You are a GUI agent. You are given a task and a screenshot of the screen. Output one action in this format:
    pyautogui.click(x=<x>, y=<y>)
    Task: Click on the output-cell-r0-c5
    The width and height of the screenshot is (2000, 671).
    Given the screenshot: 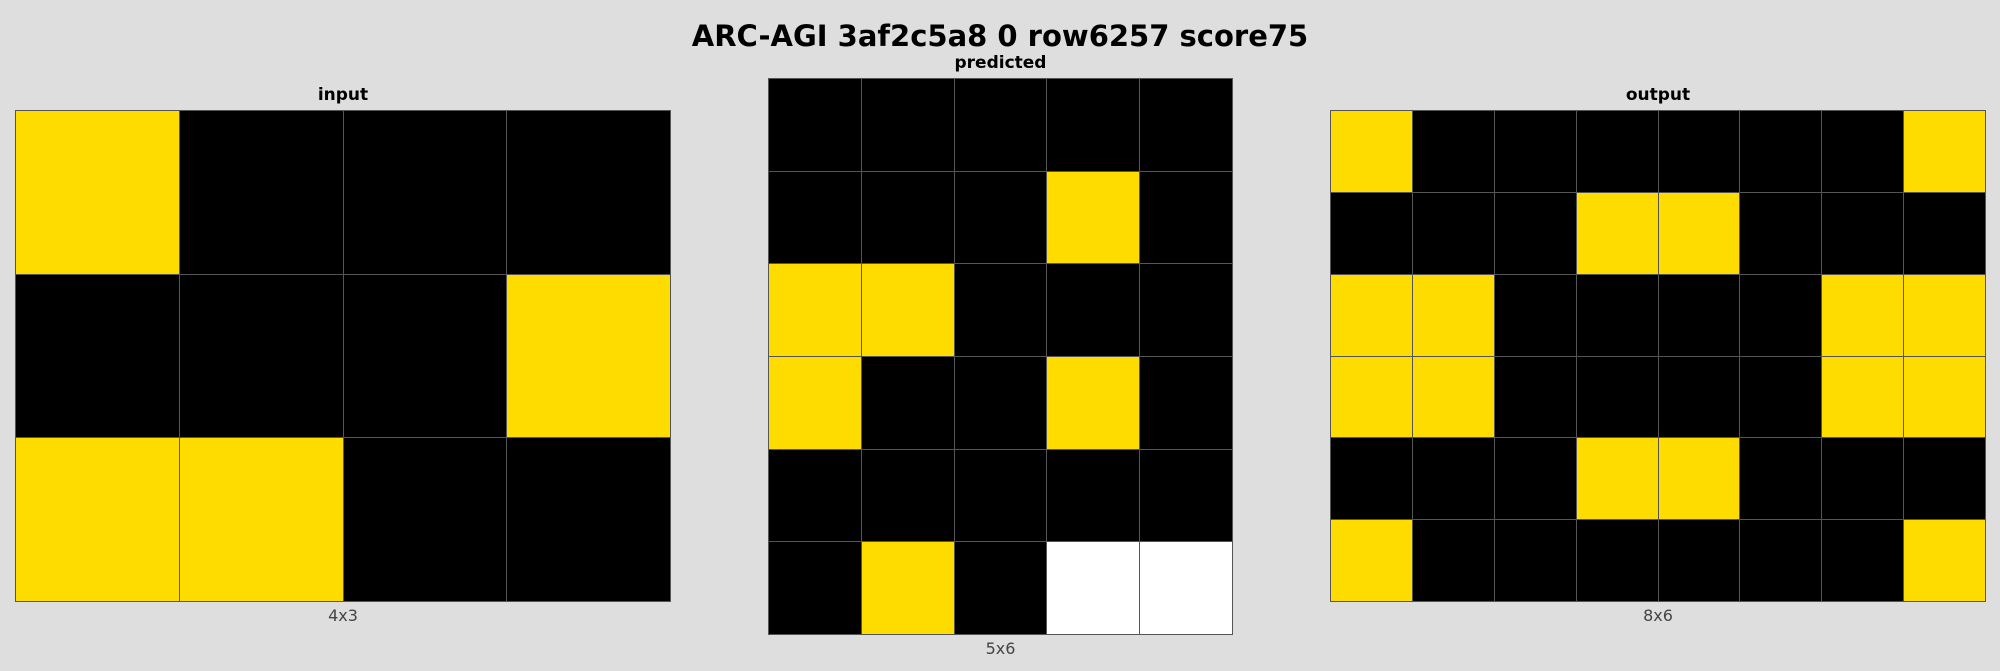 What is the action you would take?
    pyautogui.click(x=1781, y=151)
    